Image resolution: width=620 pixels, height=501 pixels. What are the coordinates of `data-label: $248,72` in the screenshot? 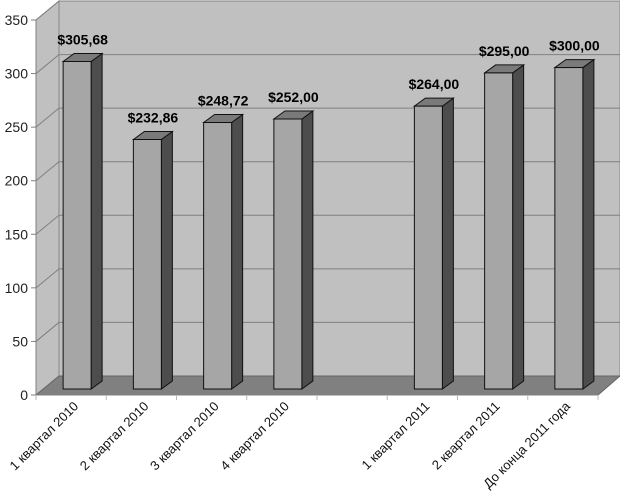 It's located at (223, 101).